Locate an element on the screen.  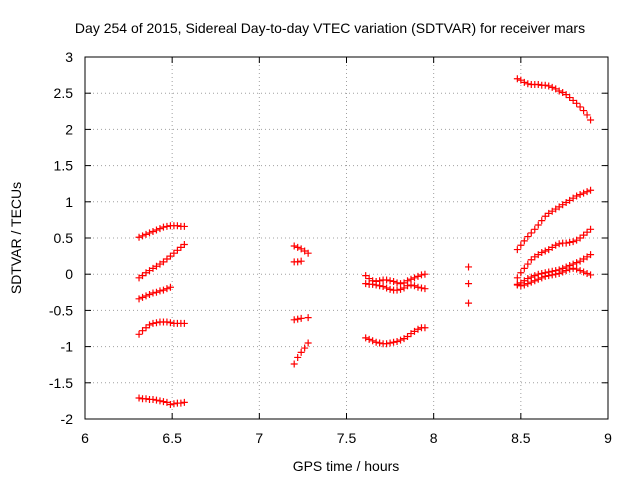
x-tick-label: 7.5 is located at coordinates (347, 438).